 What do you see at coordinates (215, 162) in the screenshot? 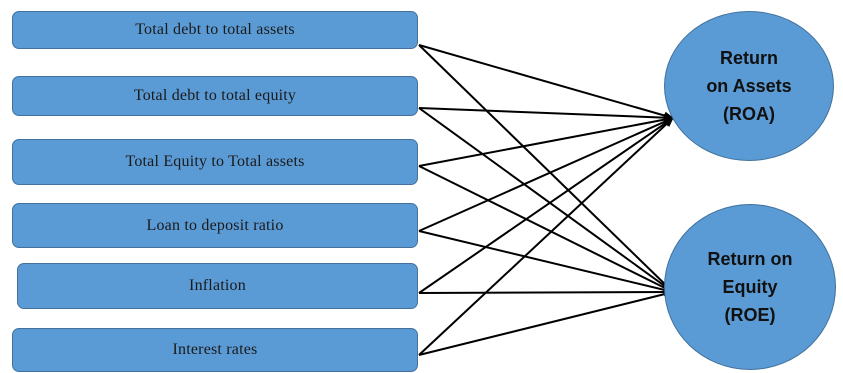
I see `input-node-equity-to-assets: Total Equity to Total assets` at bounding box center [215, 162].